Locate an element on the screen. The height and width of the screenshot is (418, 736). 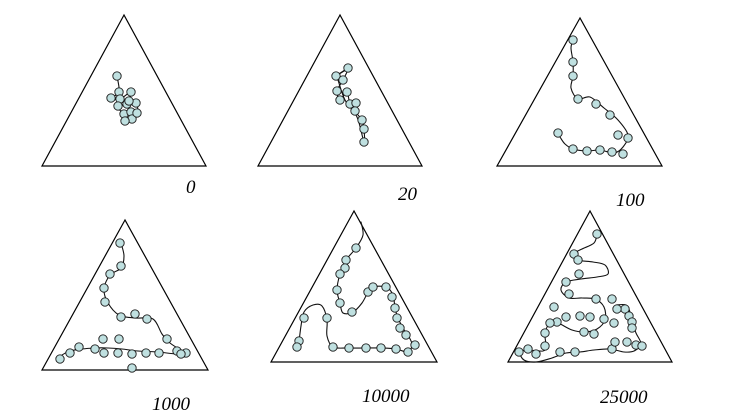
panel-label: 1000 is located at coordinates (171, 404).